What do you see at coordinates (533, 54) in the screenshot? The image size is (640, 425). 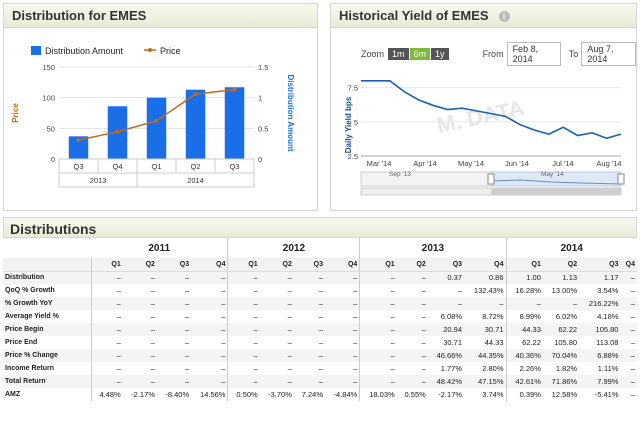 I see `from-date-input: Feb 8, 2014` at bounding box center [533, 54].